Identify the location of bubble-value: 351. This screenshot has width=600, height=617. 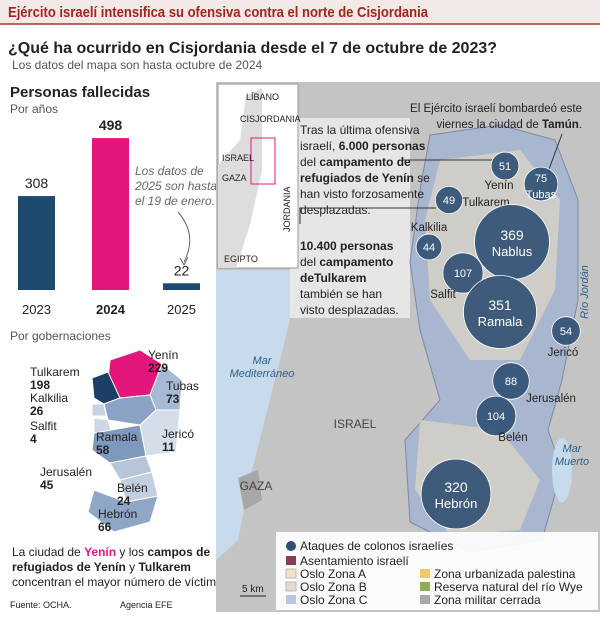
(500, 305).